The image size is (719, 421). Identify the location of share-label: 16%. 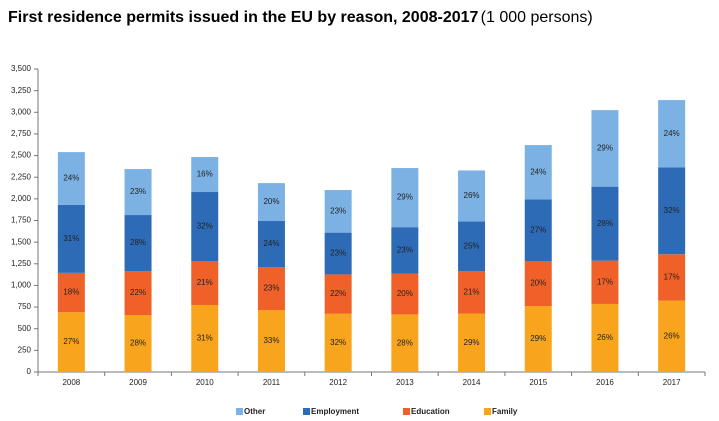
(205, 174).